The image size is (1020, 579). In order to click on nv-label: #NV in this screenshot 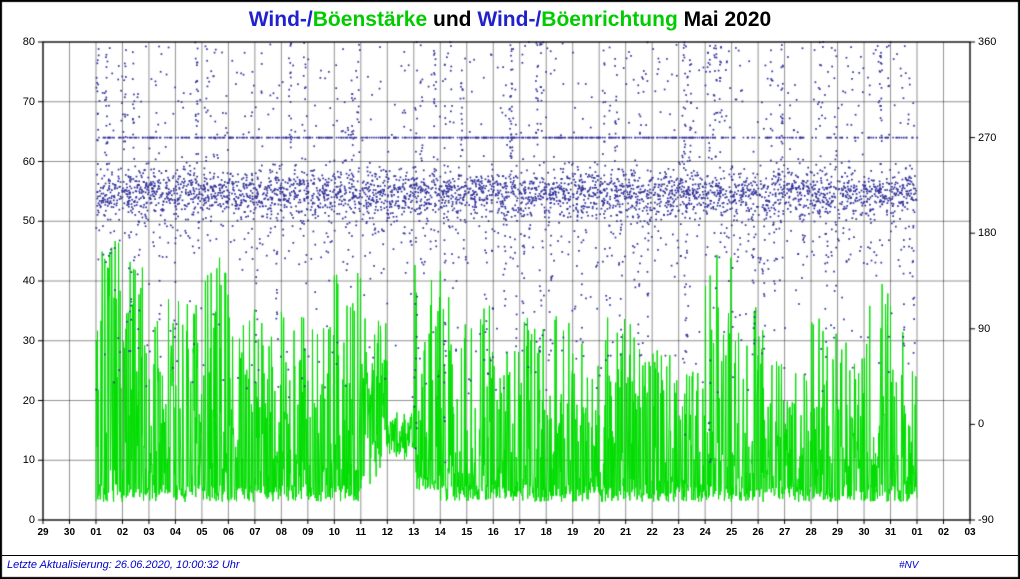, I will do `click(909, 565)`.